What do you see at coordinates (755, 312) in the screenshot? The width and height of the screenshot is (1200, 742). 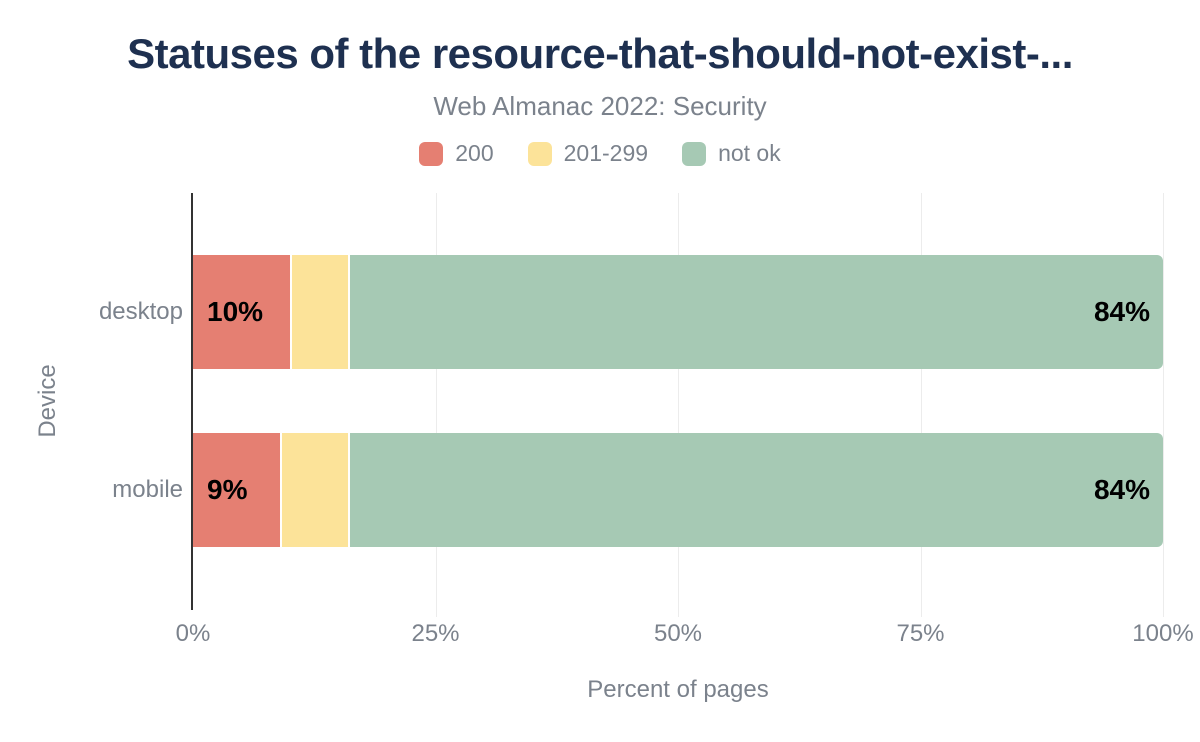 I see `bar-segment-desktop-not-ok: 84%` at bounding box center [755, 312].